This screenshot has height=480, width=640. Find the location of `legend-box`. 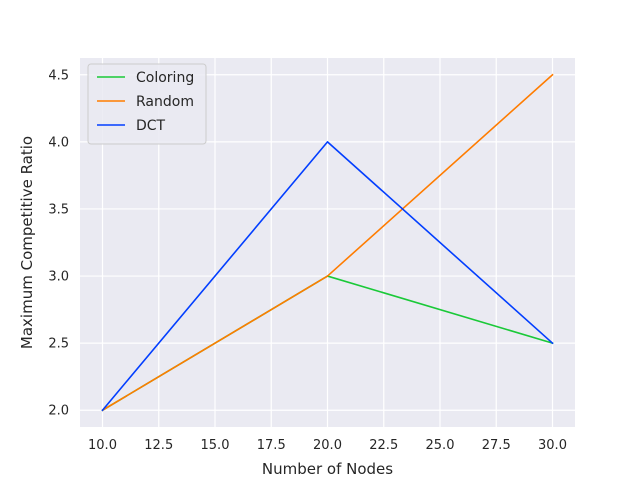

legend-box is located at coordinates (147, 104).